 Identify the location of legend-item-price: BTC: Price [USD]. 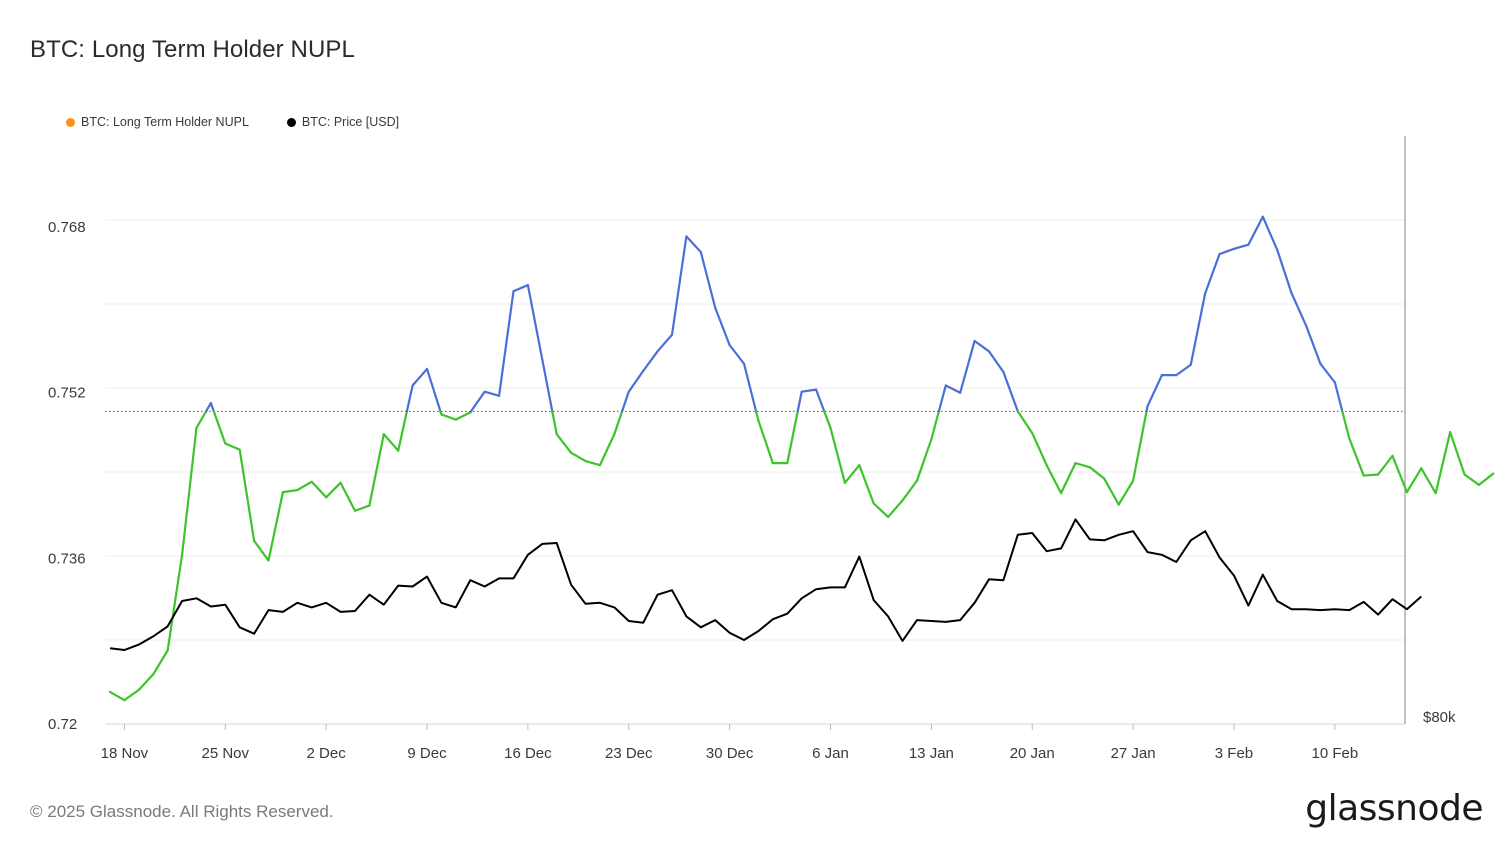
(342, 122).